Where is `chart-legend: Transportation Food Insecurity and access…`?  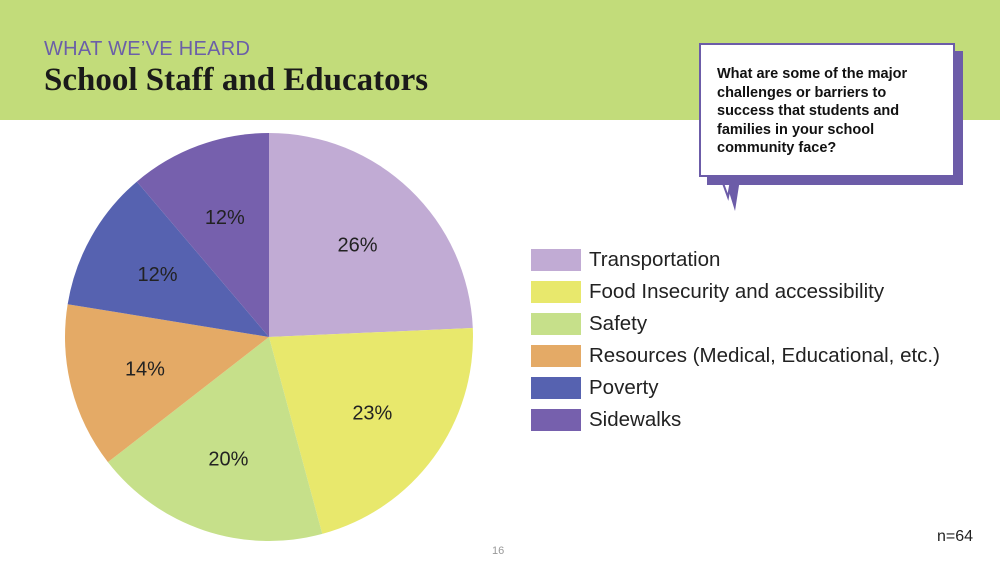
chart-legend: Transportation Food Insecurity and access… is located at coordinates (735, 340).